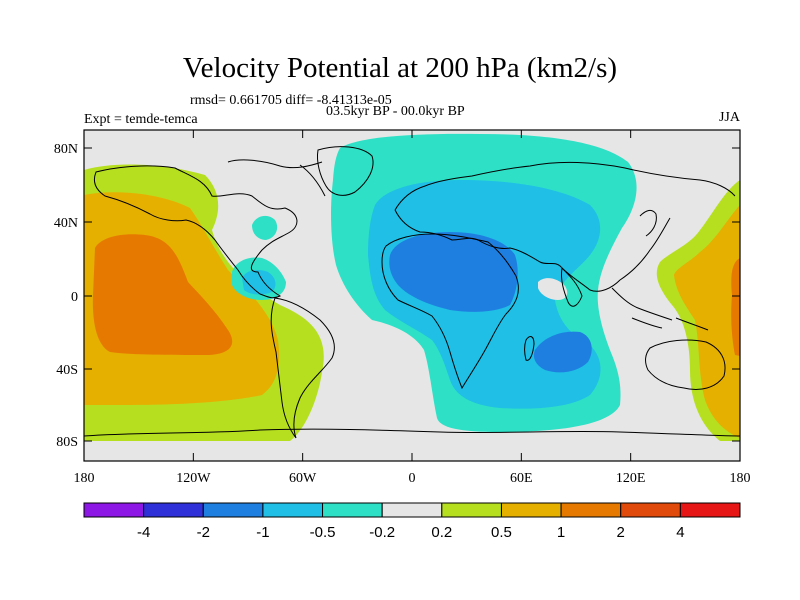  I want to click on colorbar-label: -0.2, so click(382, 532).